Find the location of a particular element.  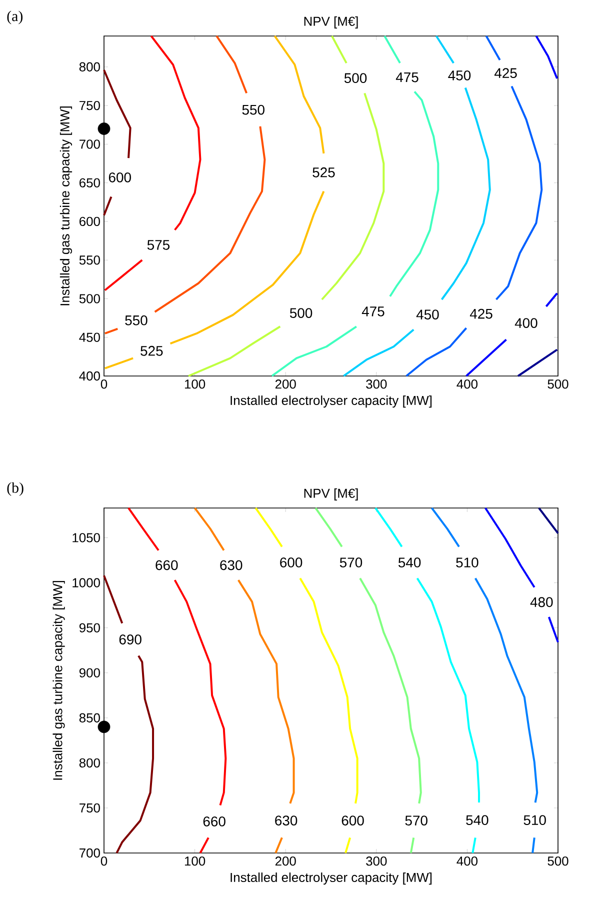

text: 600 is located at coordinates (353, 821).